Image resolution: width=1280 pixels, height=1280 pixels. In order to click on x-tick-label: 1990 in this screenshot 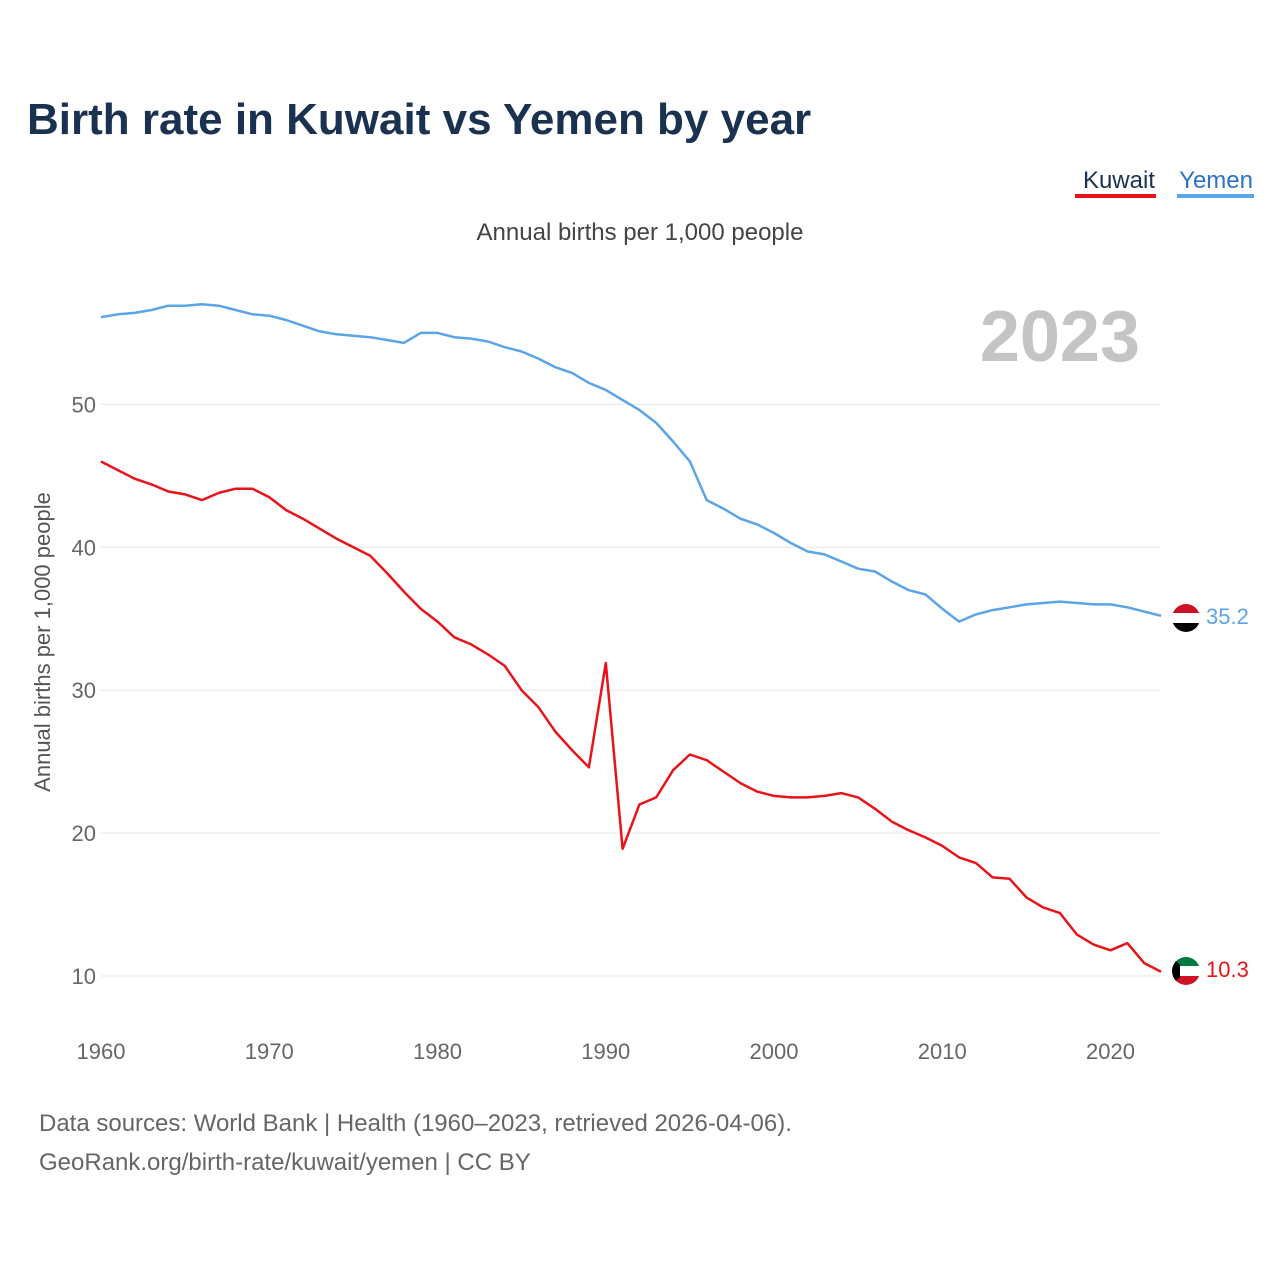, I will do `click(605, 1051)`.